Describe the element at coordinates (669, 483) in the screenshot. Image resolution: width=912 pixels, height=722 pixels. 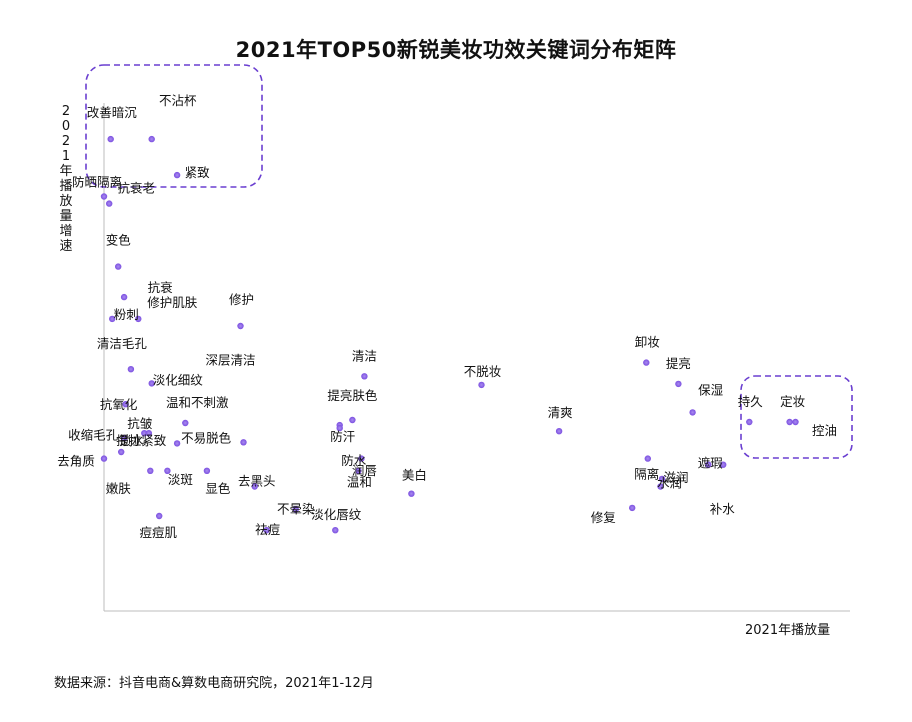
I see `data-label: 水润` at that location.